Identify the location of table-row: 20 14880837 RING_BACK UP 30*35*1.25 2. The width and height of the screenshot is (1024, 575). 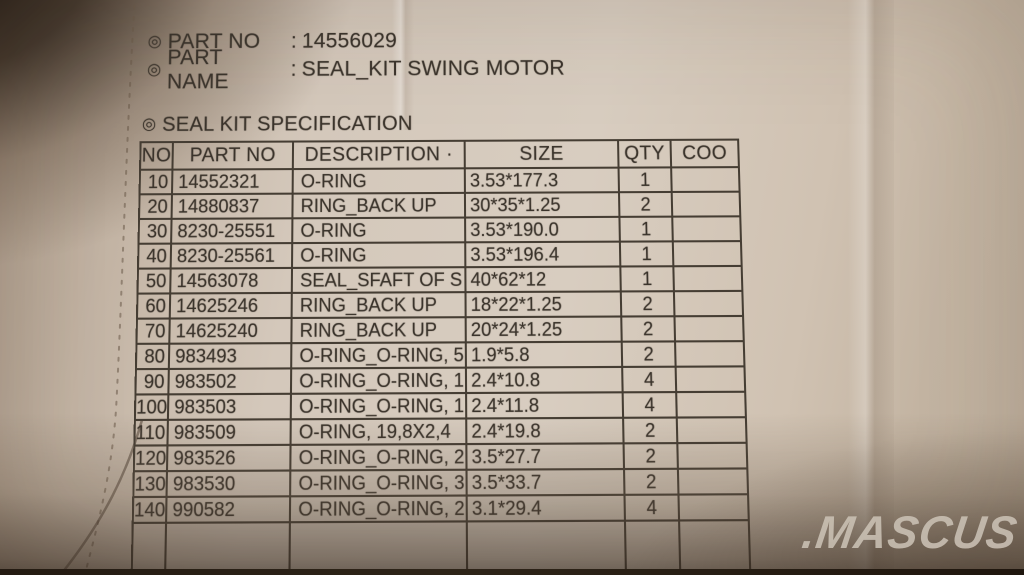
(440, 205).